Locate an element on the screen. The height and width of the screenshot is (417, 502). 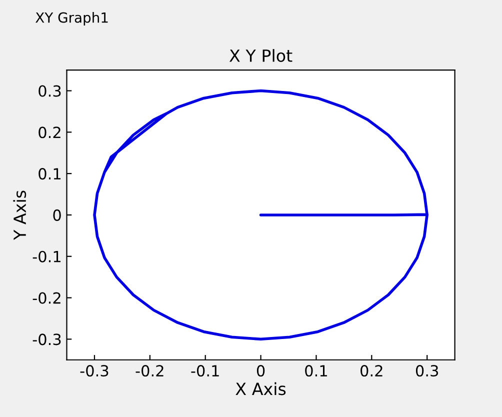
x-tick-label: 0.1 is located at coordinates (316, 371).